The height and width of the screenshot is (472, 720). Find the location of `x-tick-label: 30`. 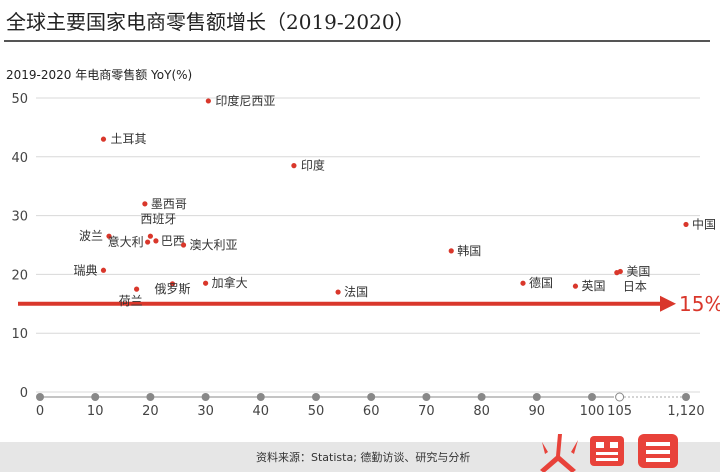

x-tick-label: 30 is located at coordinates (205, 411).